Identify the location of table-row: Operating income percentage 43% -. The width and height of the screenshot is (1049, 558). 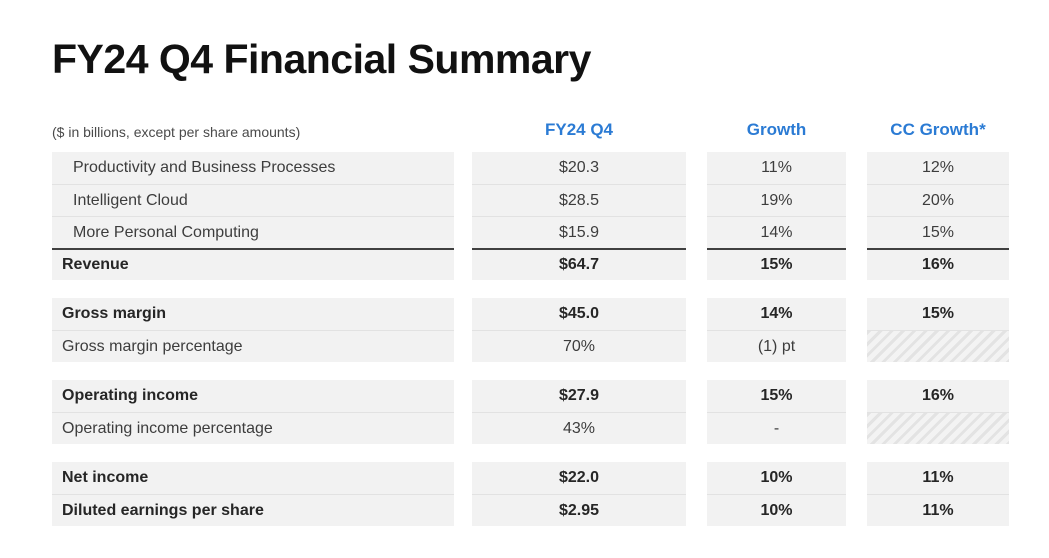
(530, 428).